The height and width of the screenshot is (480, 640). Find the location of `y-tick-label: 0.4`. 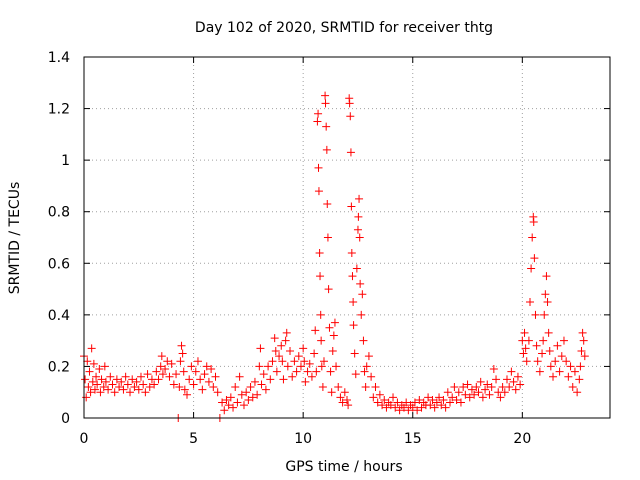

y-tick-label: 0.4 is located at coordinates (59, 316).